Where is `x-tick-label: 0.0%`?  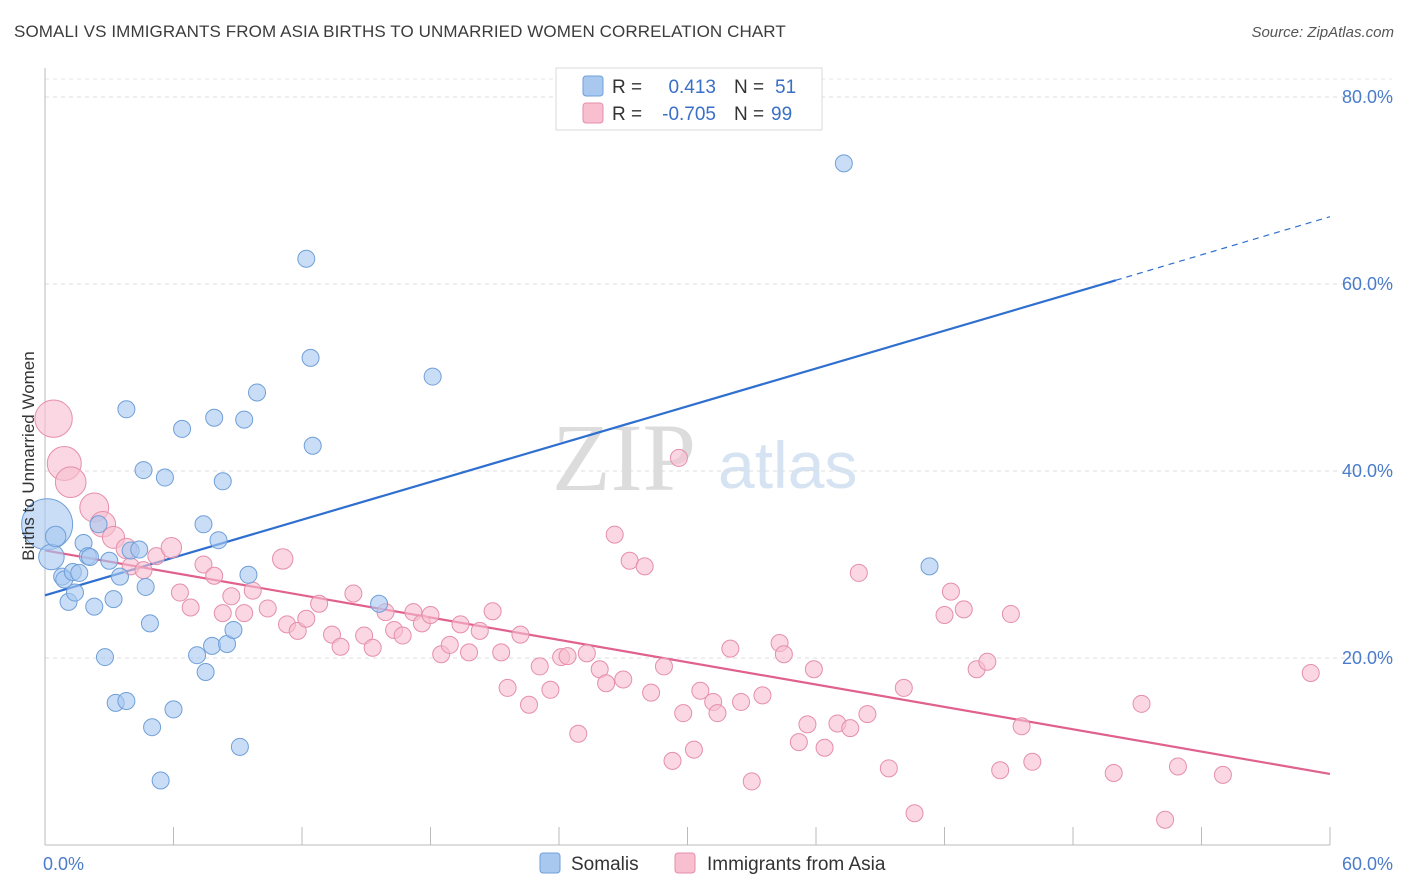 x-tick-label: 0.0% is located at coordinates (63, 864).